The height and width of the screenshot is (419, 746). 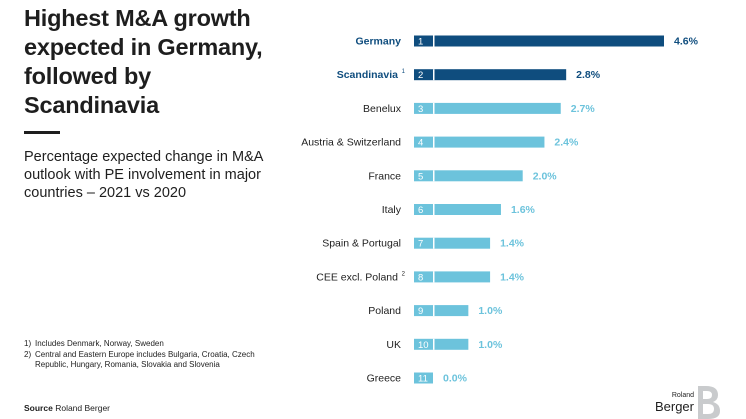 I want to click on category-label-7: Spain & Portugal, so click(x=361, y=244).